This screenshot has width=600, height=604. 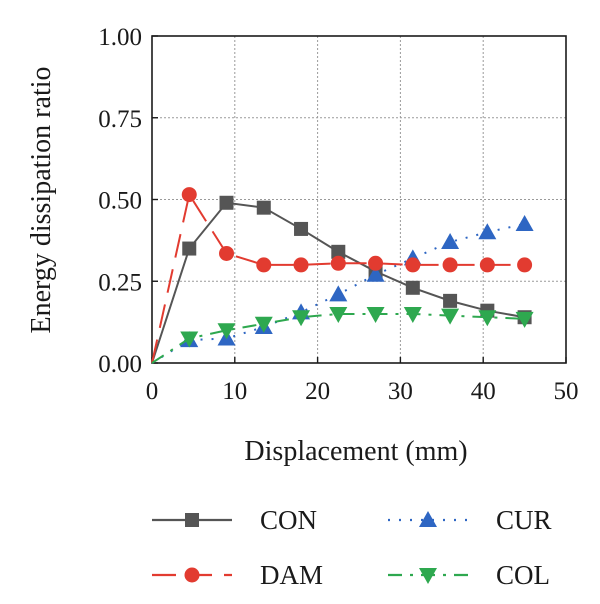 What do you see at coordinates (120, 282) in the screenshot?
I see `y-tick-label: 0.25` at bounding box center [120, 282].